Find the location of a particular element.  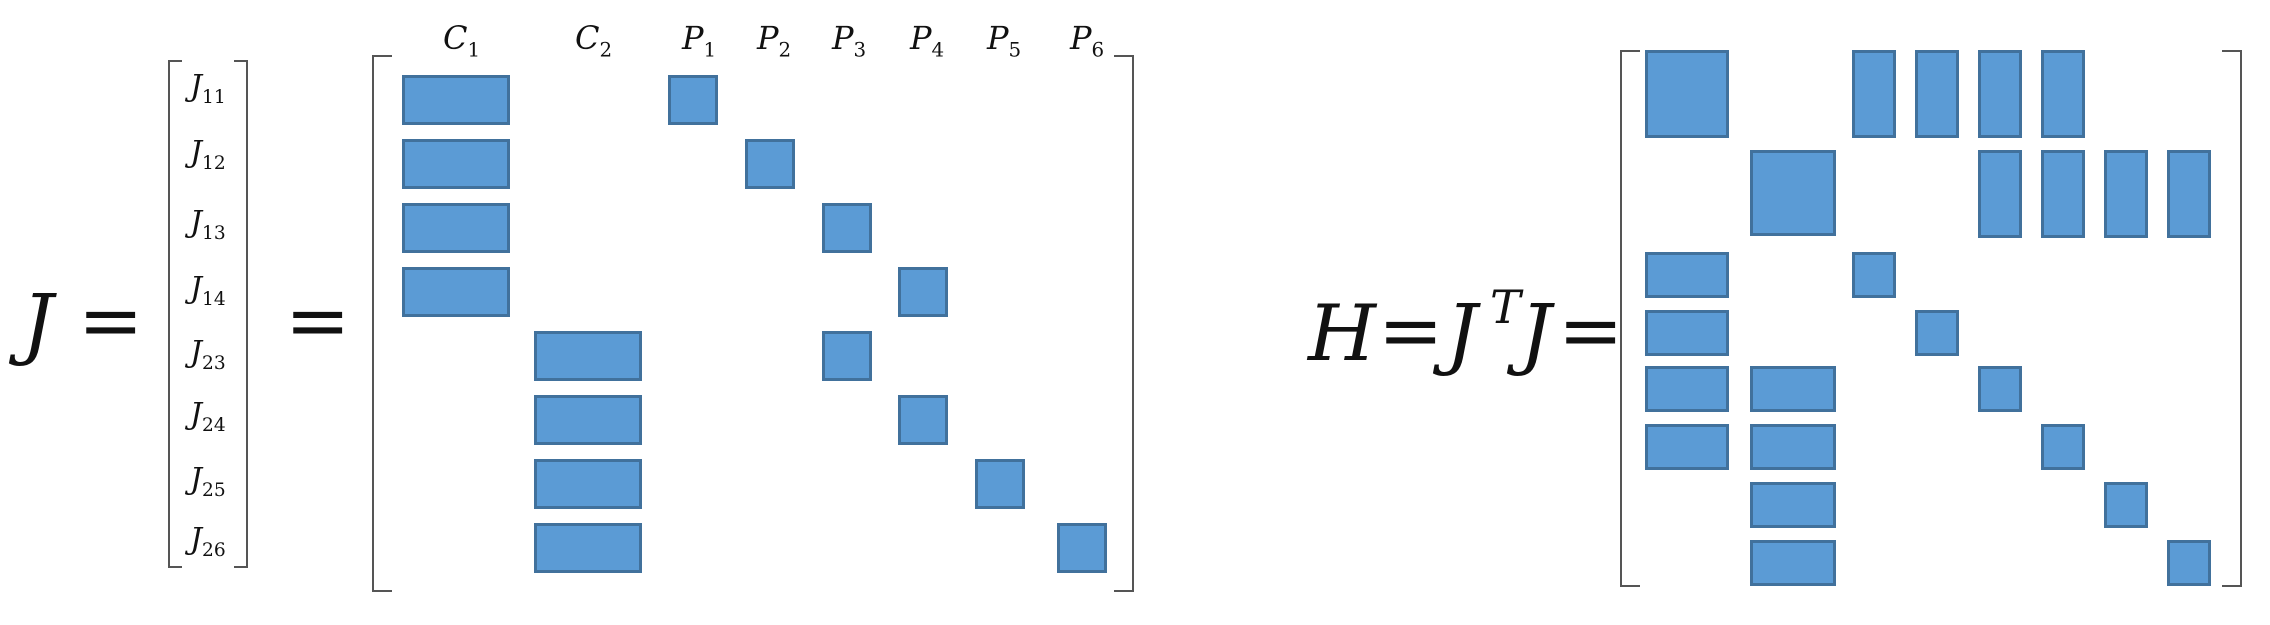

row-label-j23: J23 is located at coordinates (208, 356).